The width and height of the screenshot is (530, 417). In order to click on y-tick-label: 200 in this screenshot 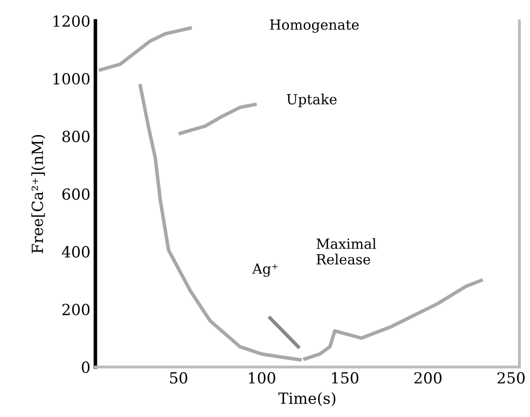, I will do `click(76, 310)`.